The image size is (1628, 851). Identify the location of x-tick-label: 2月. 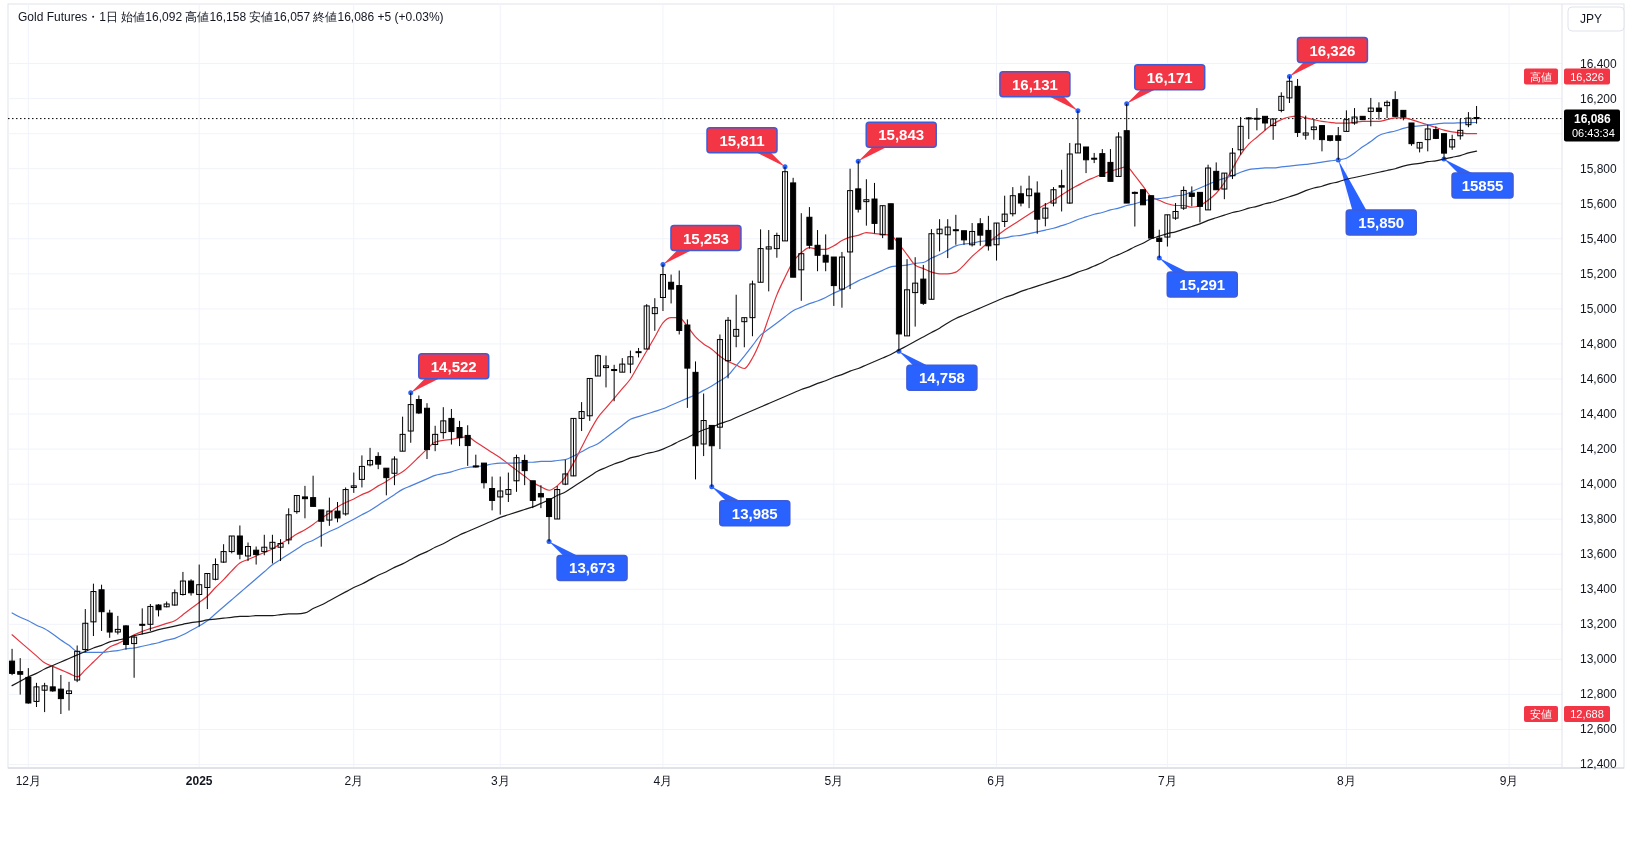
(354, 781).